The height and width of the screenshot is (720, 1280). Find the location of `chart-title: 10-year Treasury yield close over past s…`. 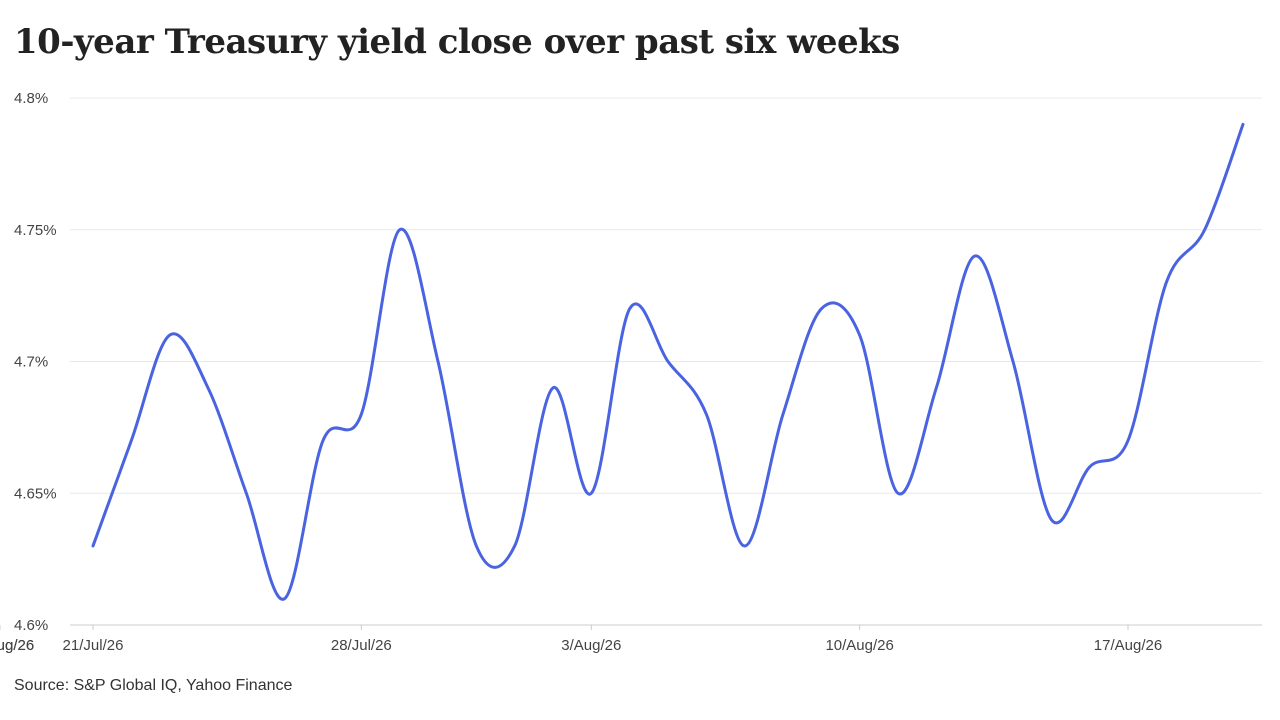

chart-title: 10-year Treasury yield close over past s… is located at coordinates (457, 42).